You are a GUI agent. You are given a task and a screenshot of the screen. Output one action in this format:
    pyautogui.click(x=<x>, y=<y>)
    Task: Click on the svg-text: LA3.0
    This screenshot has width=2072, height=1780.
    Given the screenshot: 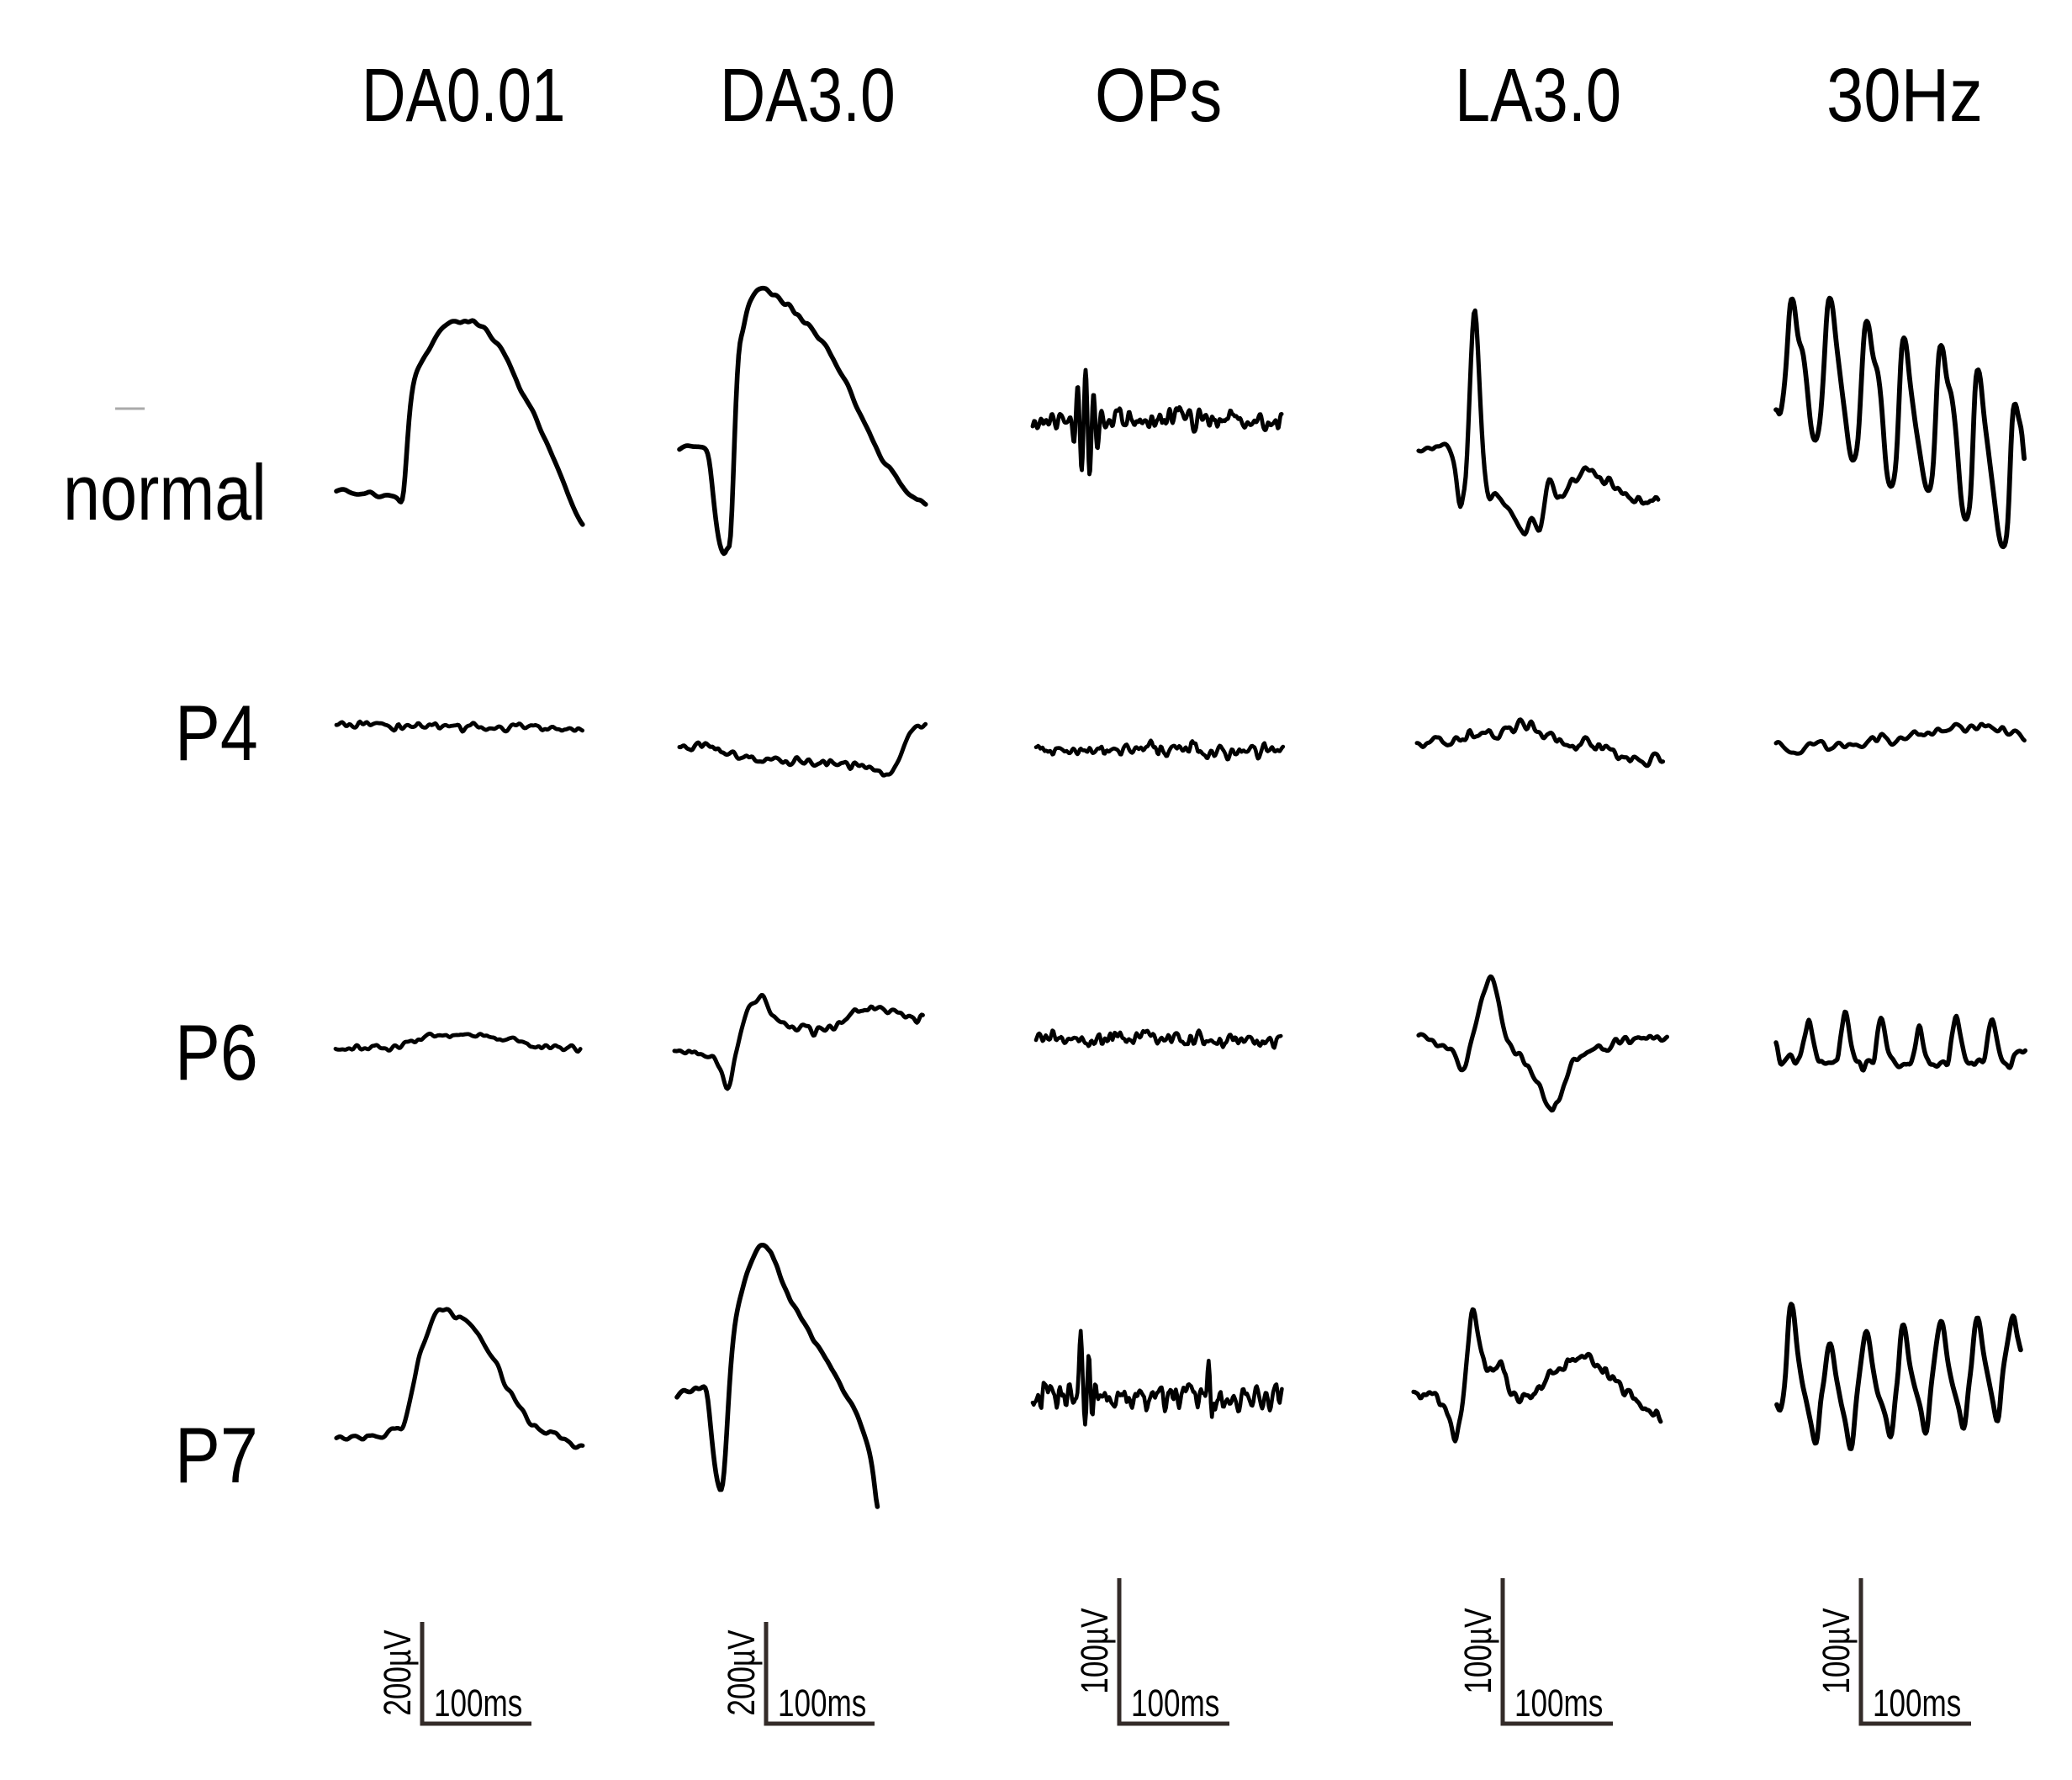 What is the action you would take?
    pyautogui.click(x=1538, y=95)
    